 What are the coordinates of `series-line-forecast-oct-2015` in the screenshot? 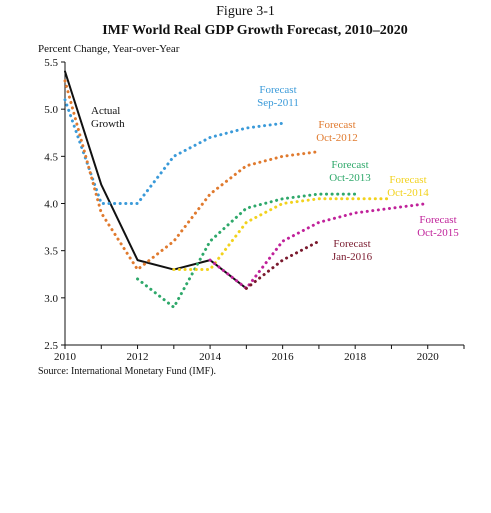 It's located at (319, 246).